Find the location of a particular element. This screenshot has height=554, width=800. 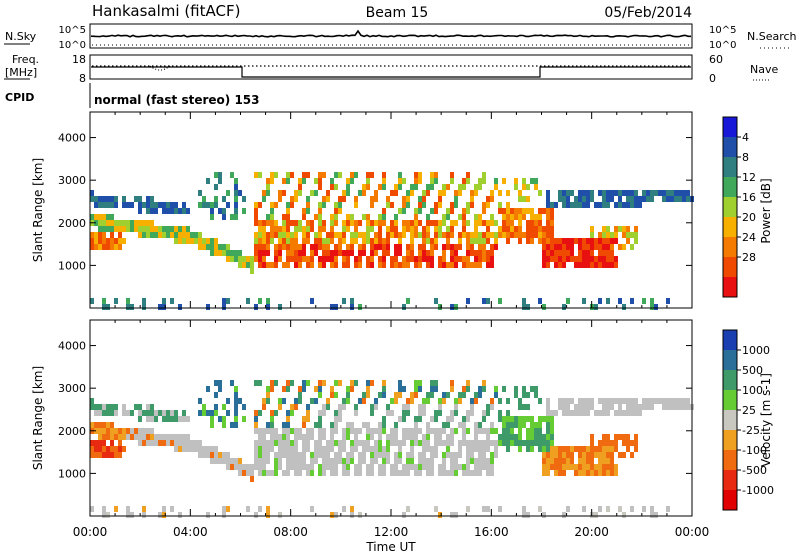

x-tick-label: 08:00 is located at coordinates (290, 532).